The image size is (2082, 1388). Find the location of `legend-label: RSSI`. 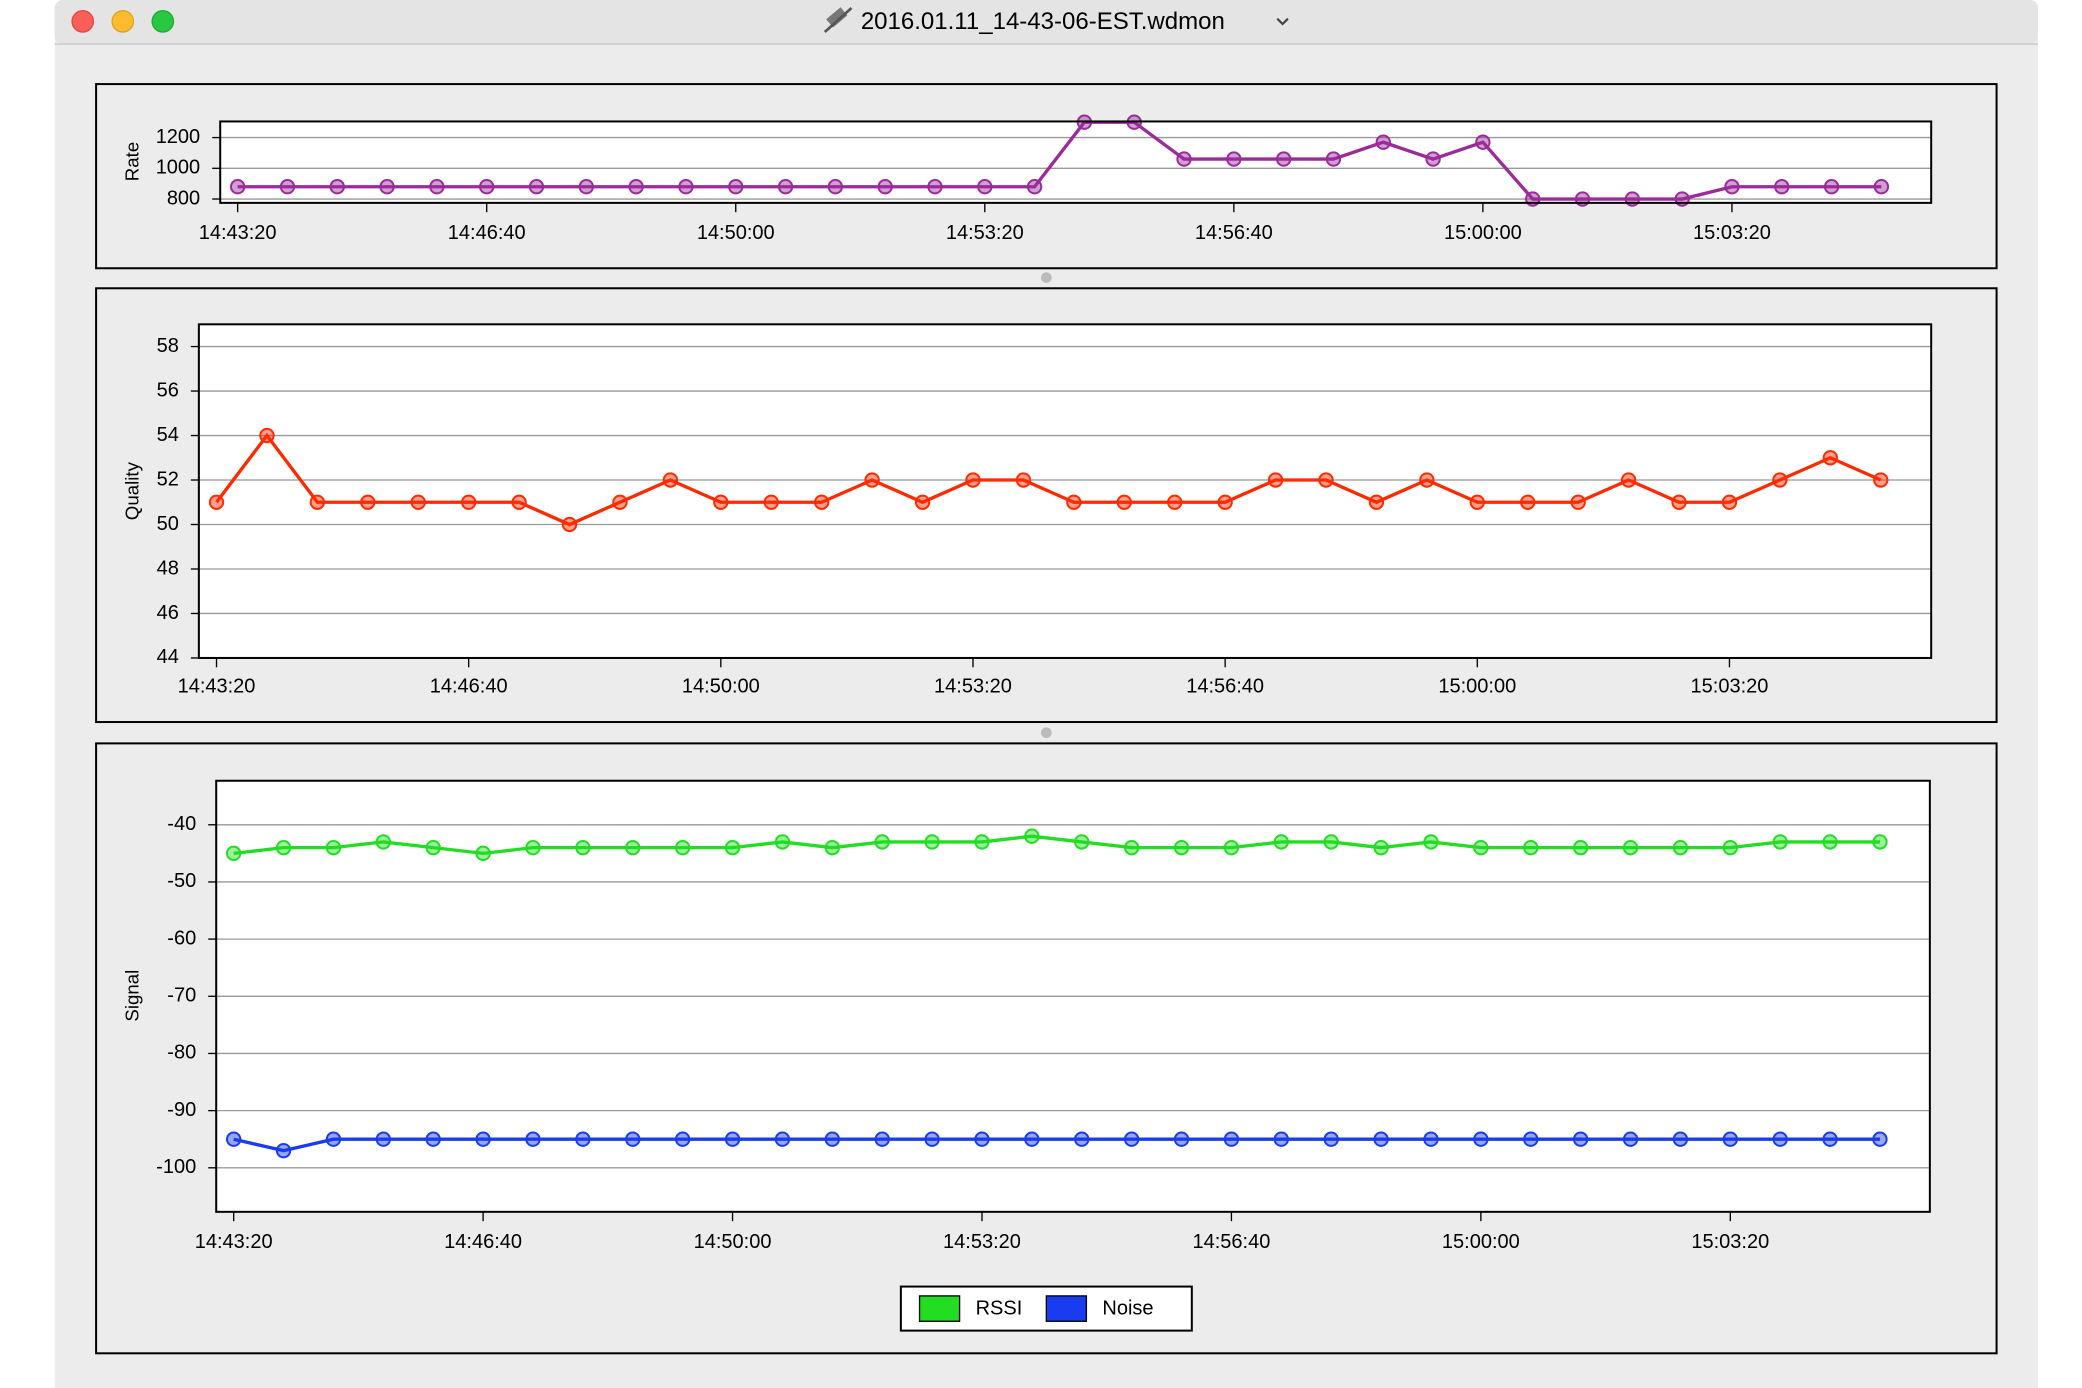

legend-label: RSSI is located at coordinates (999, 1309).